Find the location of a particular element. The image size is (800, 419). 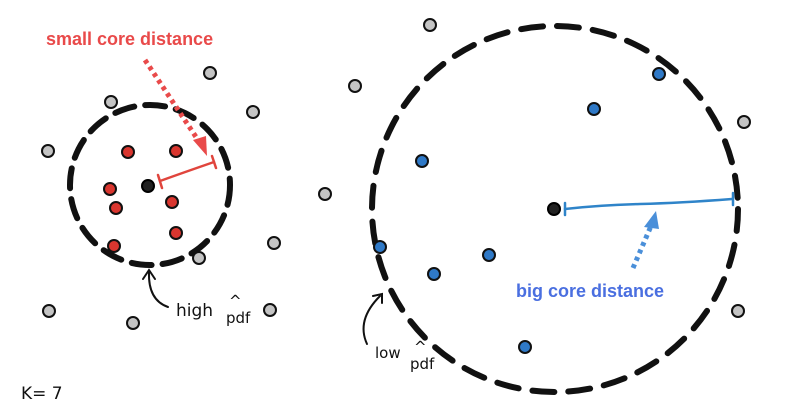

big-core-distance-line is located at coordinates (649, 204).